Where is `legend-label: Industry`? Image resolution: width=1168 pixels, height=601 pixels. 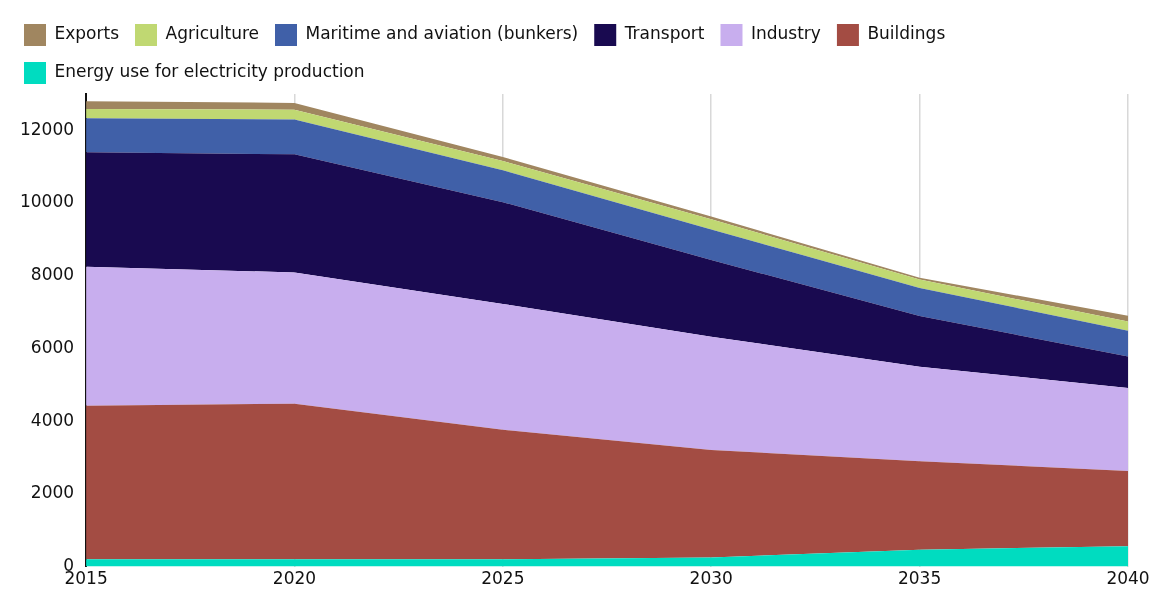
legend-label: Industry is located at coordinates (786, 33).